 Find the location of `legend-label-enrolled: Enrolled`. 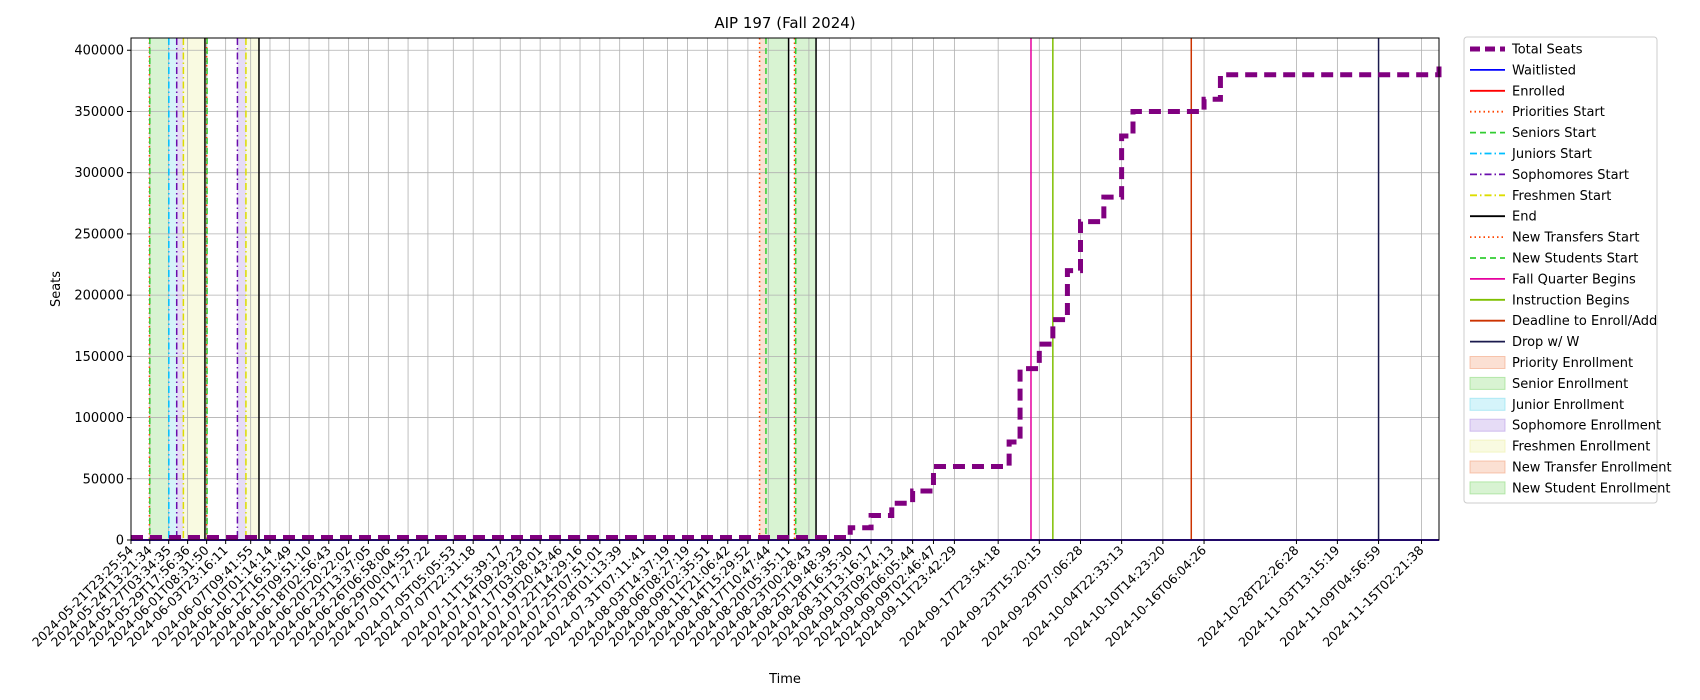

legend-label-enrolled: Enrolled is located at coordinates (1538, 91).